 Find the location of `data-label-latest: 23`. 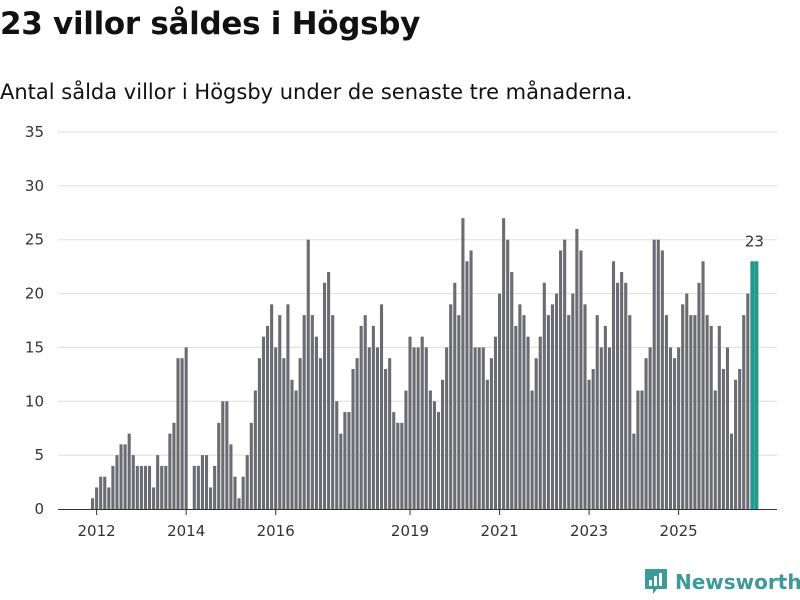

data-label-latest: 23 is located at coordinates (754, 241).